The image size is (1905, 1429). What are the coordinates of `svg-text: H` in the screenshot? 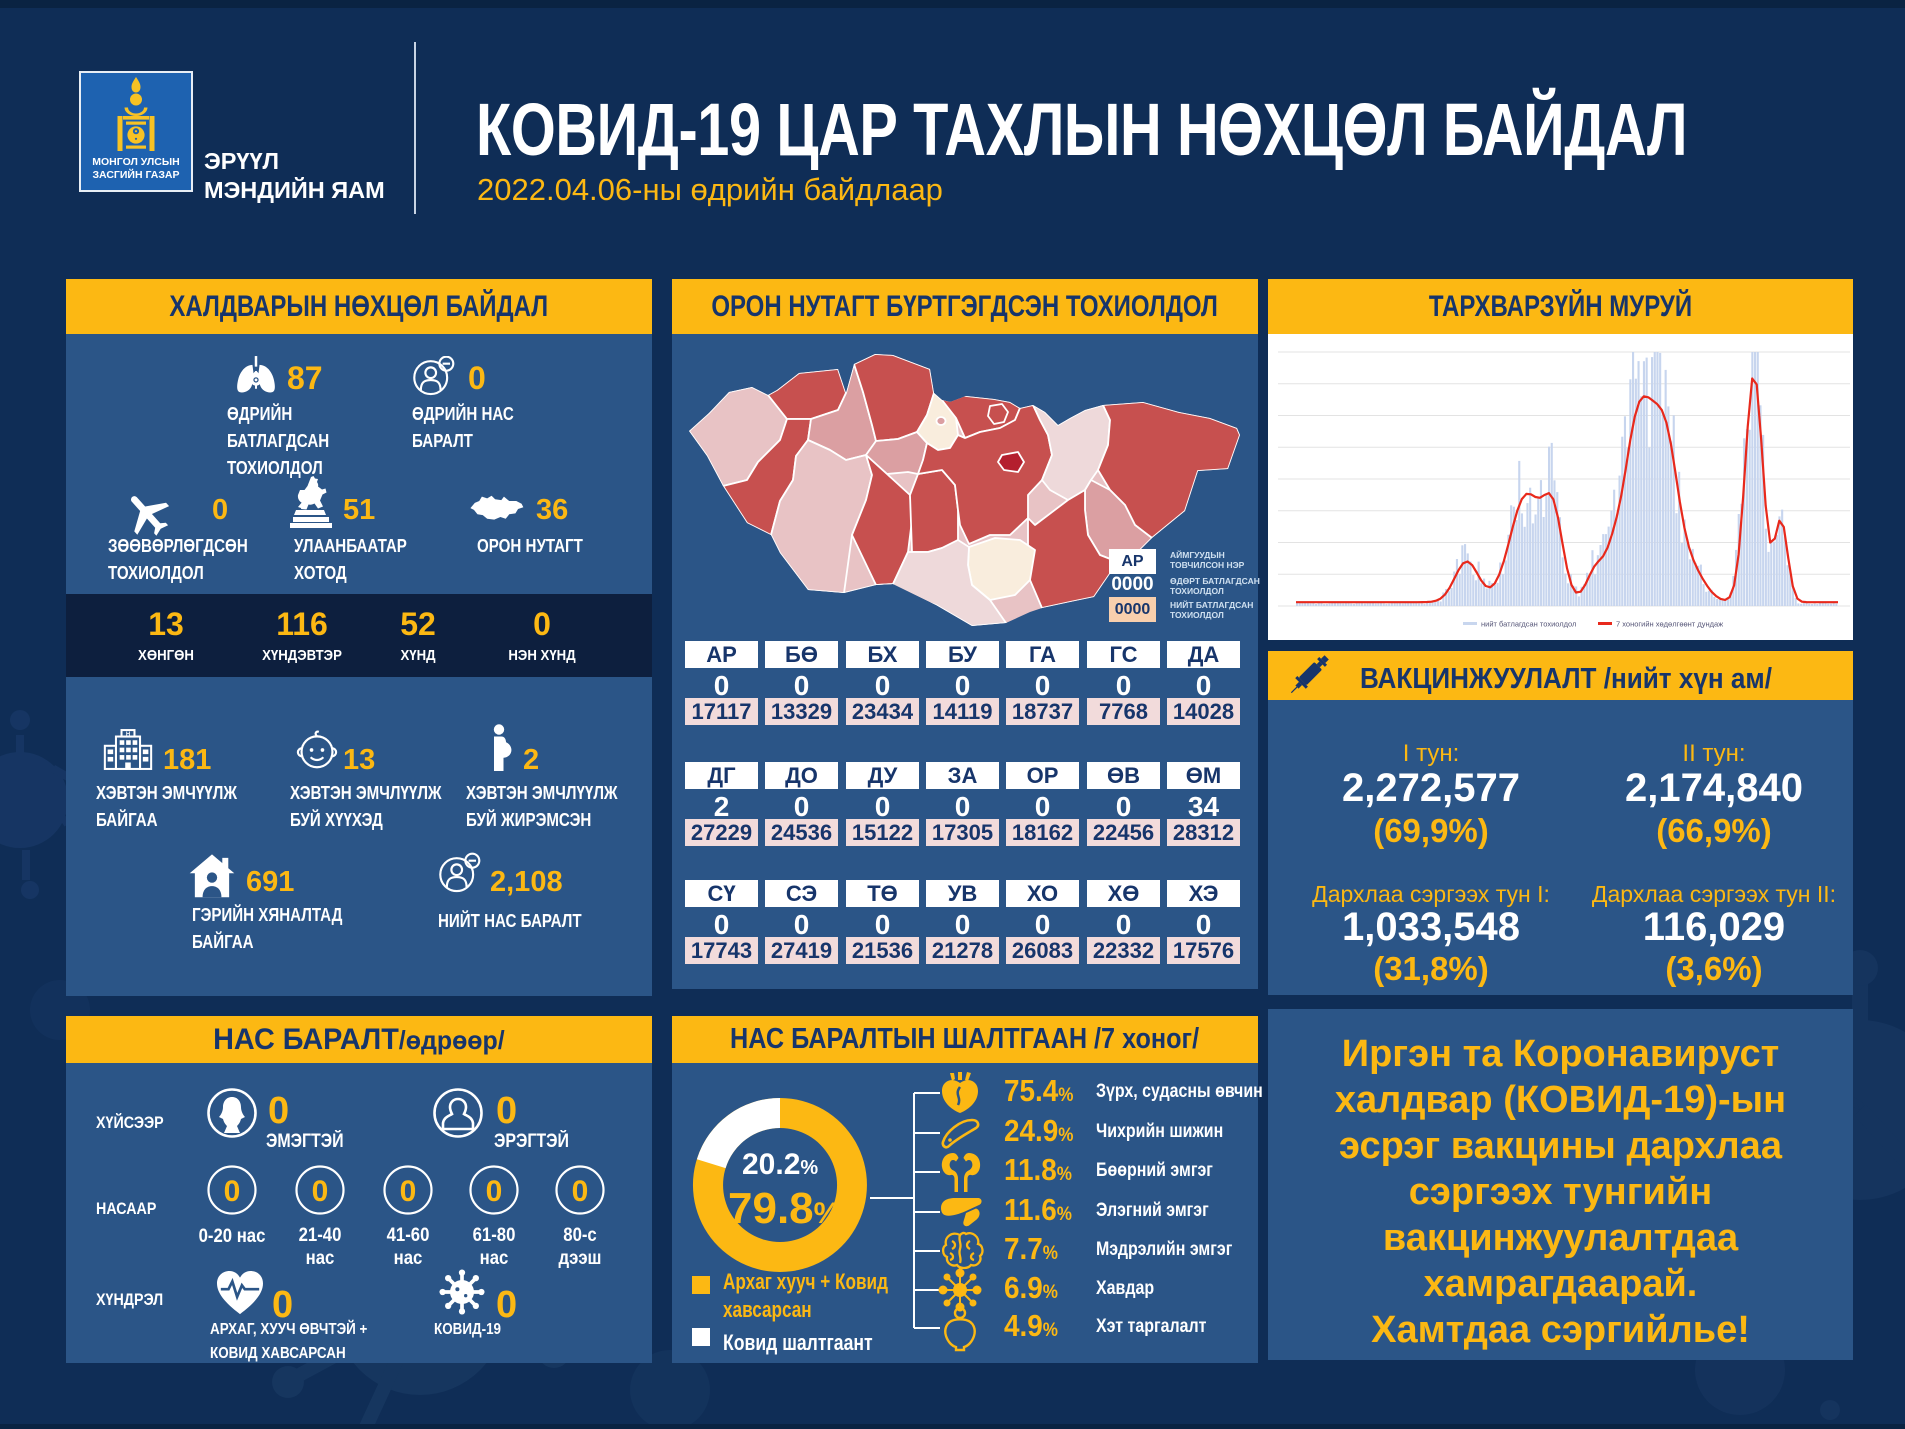 It's located at (128, 735).